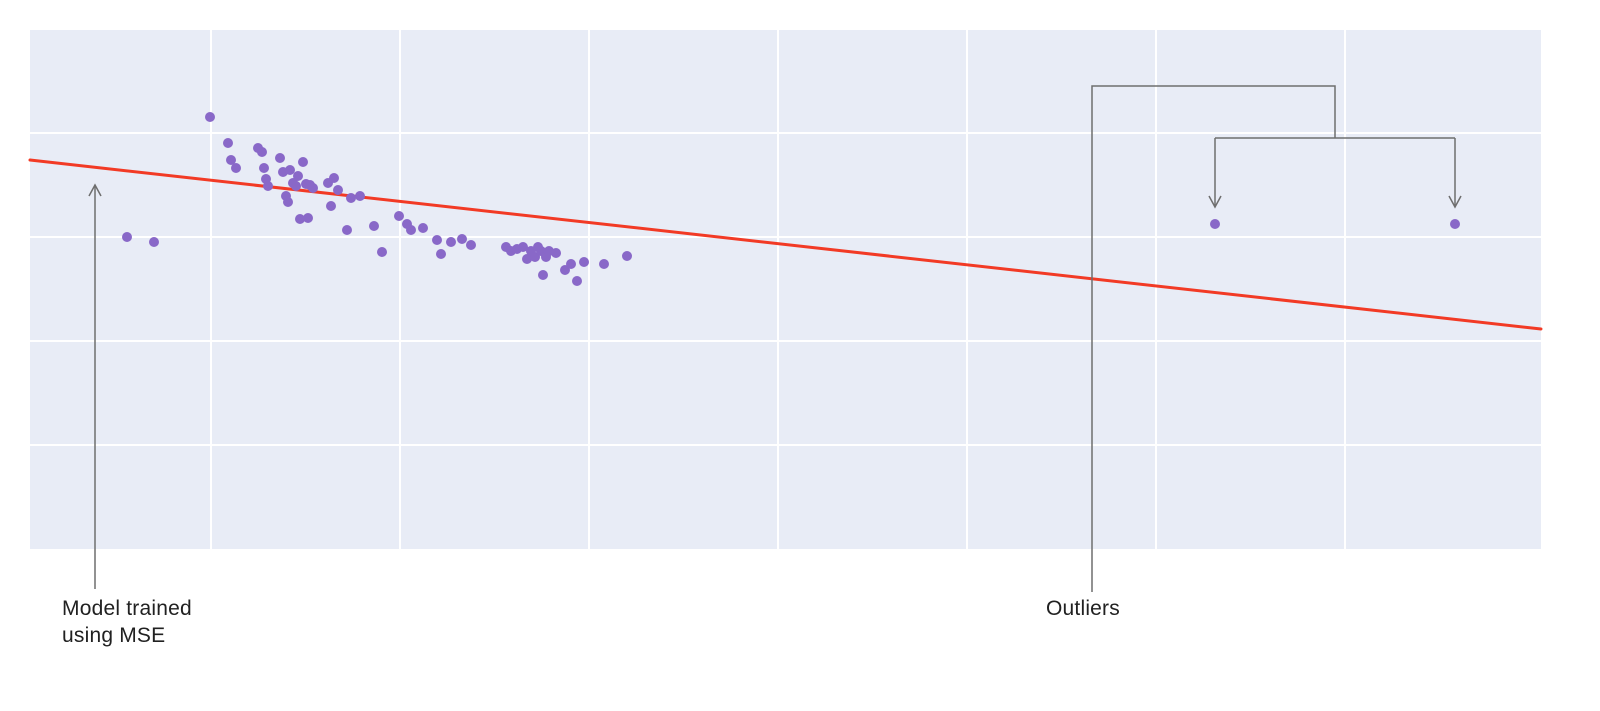 Image resolution: width=1600 pixels, height=711 pixels. I want to click on annotation-model-label: Model trained using MSE, so click(127, 622).